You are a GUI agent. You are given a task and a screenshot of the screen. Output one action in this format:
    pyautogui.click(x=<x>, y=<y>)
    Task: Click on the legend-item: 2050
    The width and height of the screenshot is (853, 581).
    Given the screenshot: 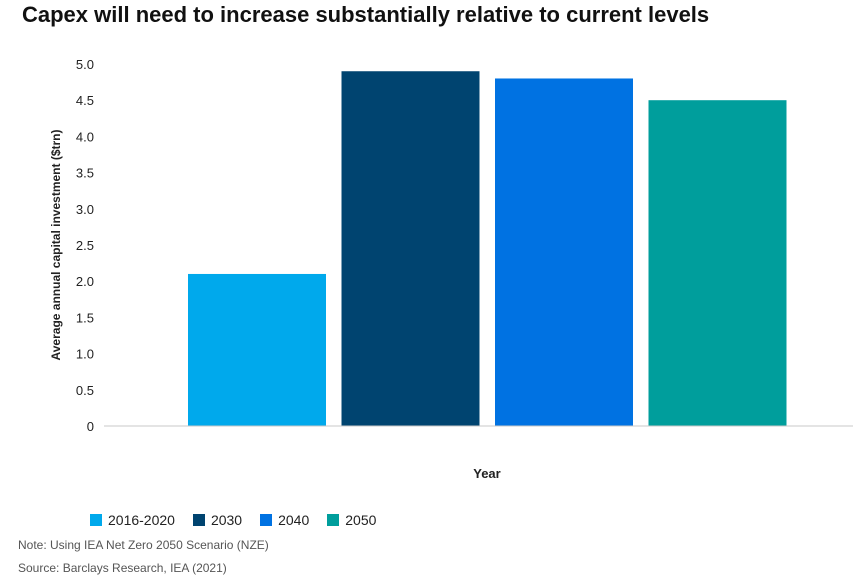 What is the action you would take?
    pyautogui.click(x=351, y=520)
    